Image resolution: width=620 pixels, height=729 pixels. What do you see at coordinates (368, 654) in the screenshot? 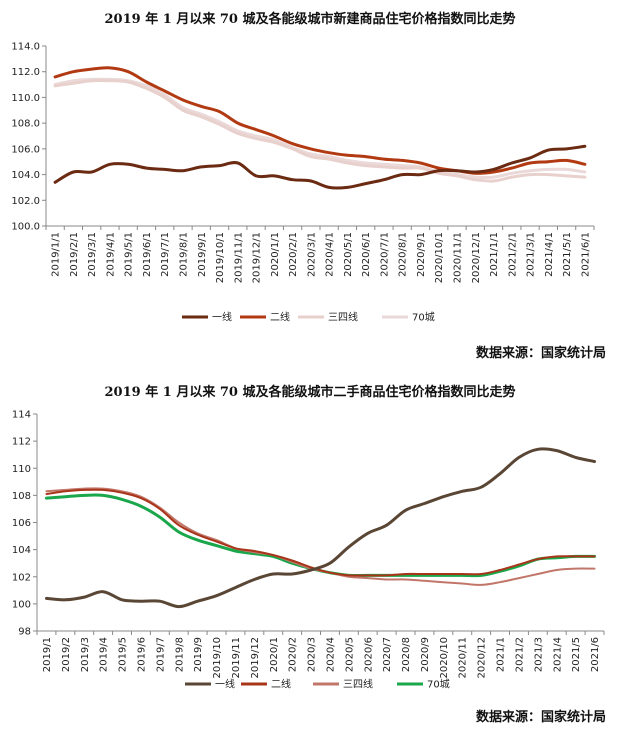
I see `x-tick-label: 2020/6` at bounding box center [368, 654].